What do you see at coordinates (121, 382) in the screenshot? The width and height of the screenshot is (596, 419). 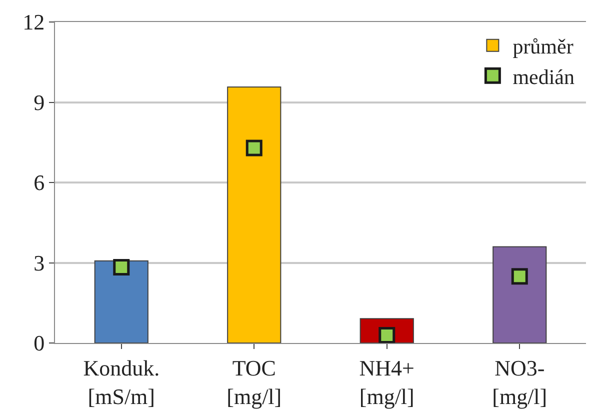 I see `x-tick-label: Konduk. [mS/m]` at bounding box center [121, 382].